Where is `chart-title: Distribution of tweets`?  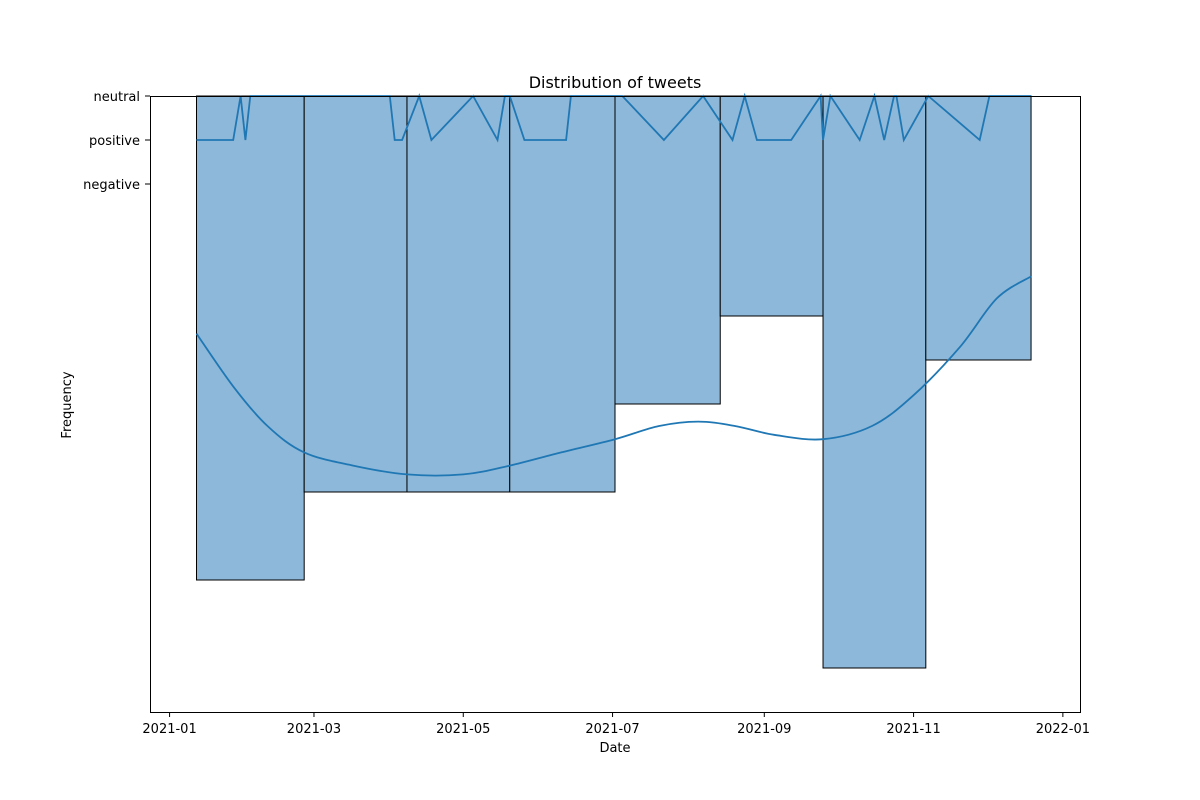
chart-title: Distribution of tweets is located at coordinates (615, 82).